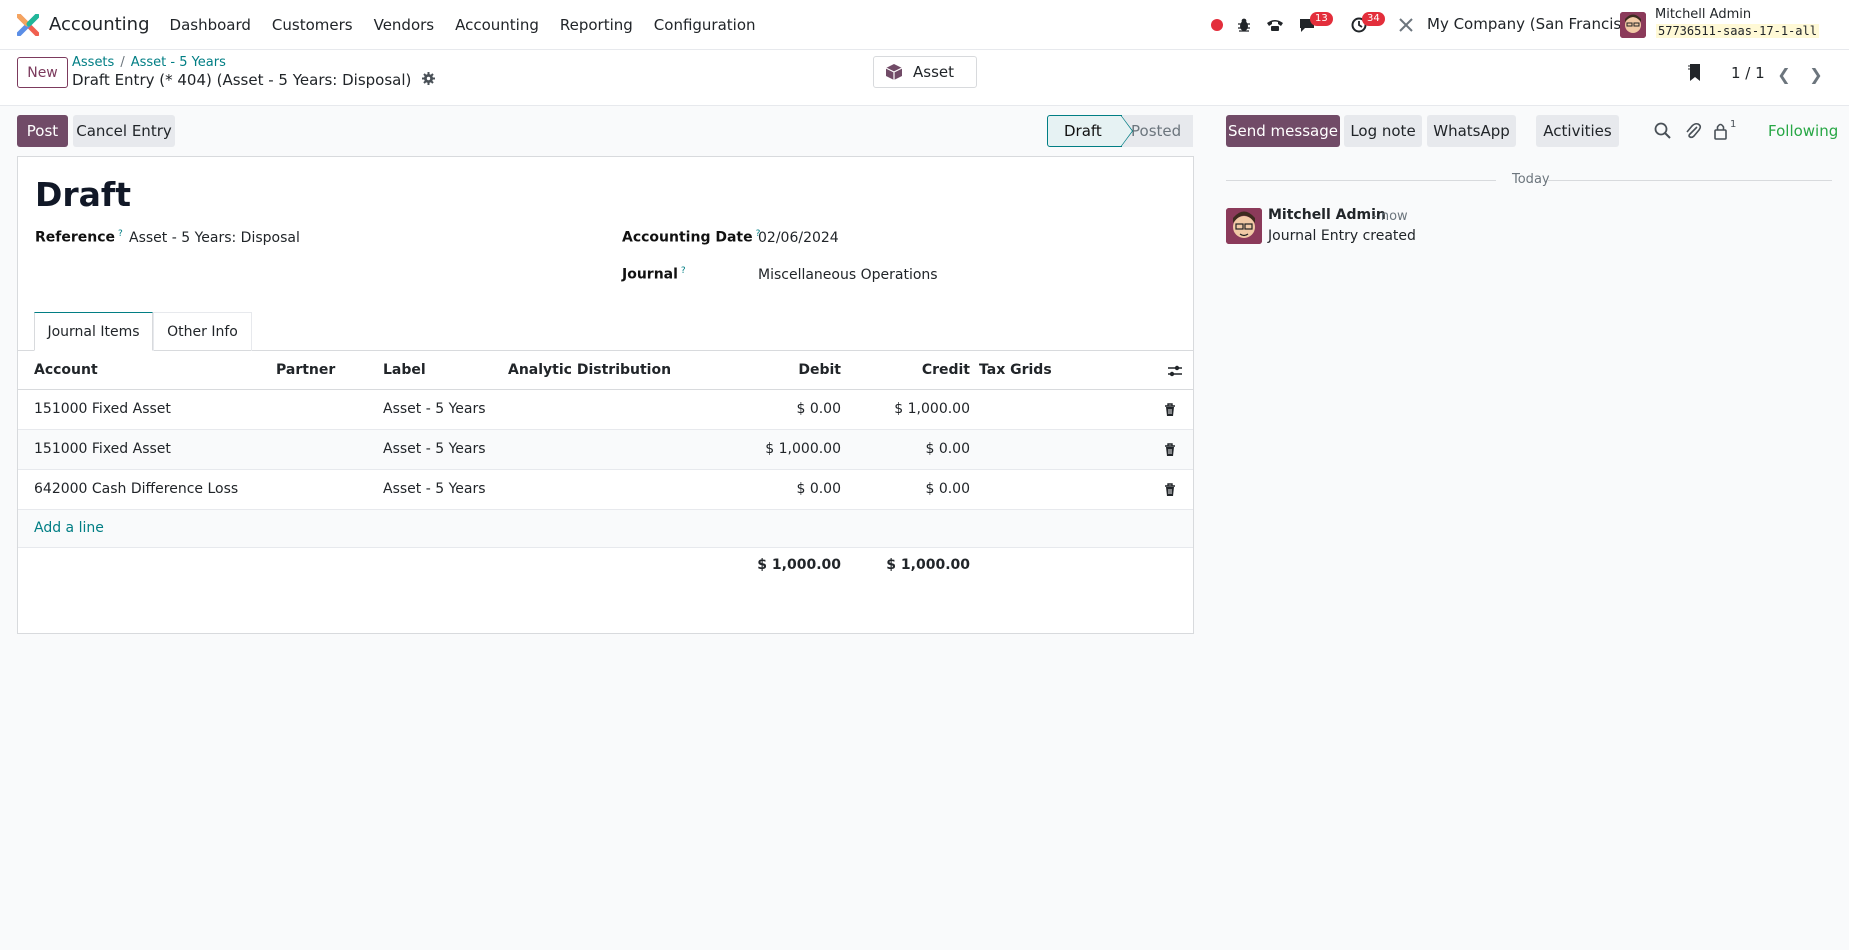 The image size is (1849, 950). I want to click on following-toggle: Following, so click(1803, 131).